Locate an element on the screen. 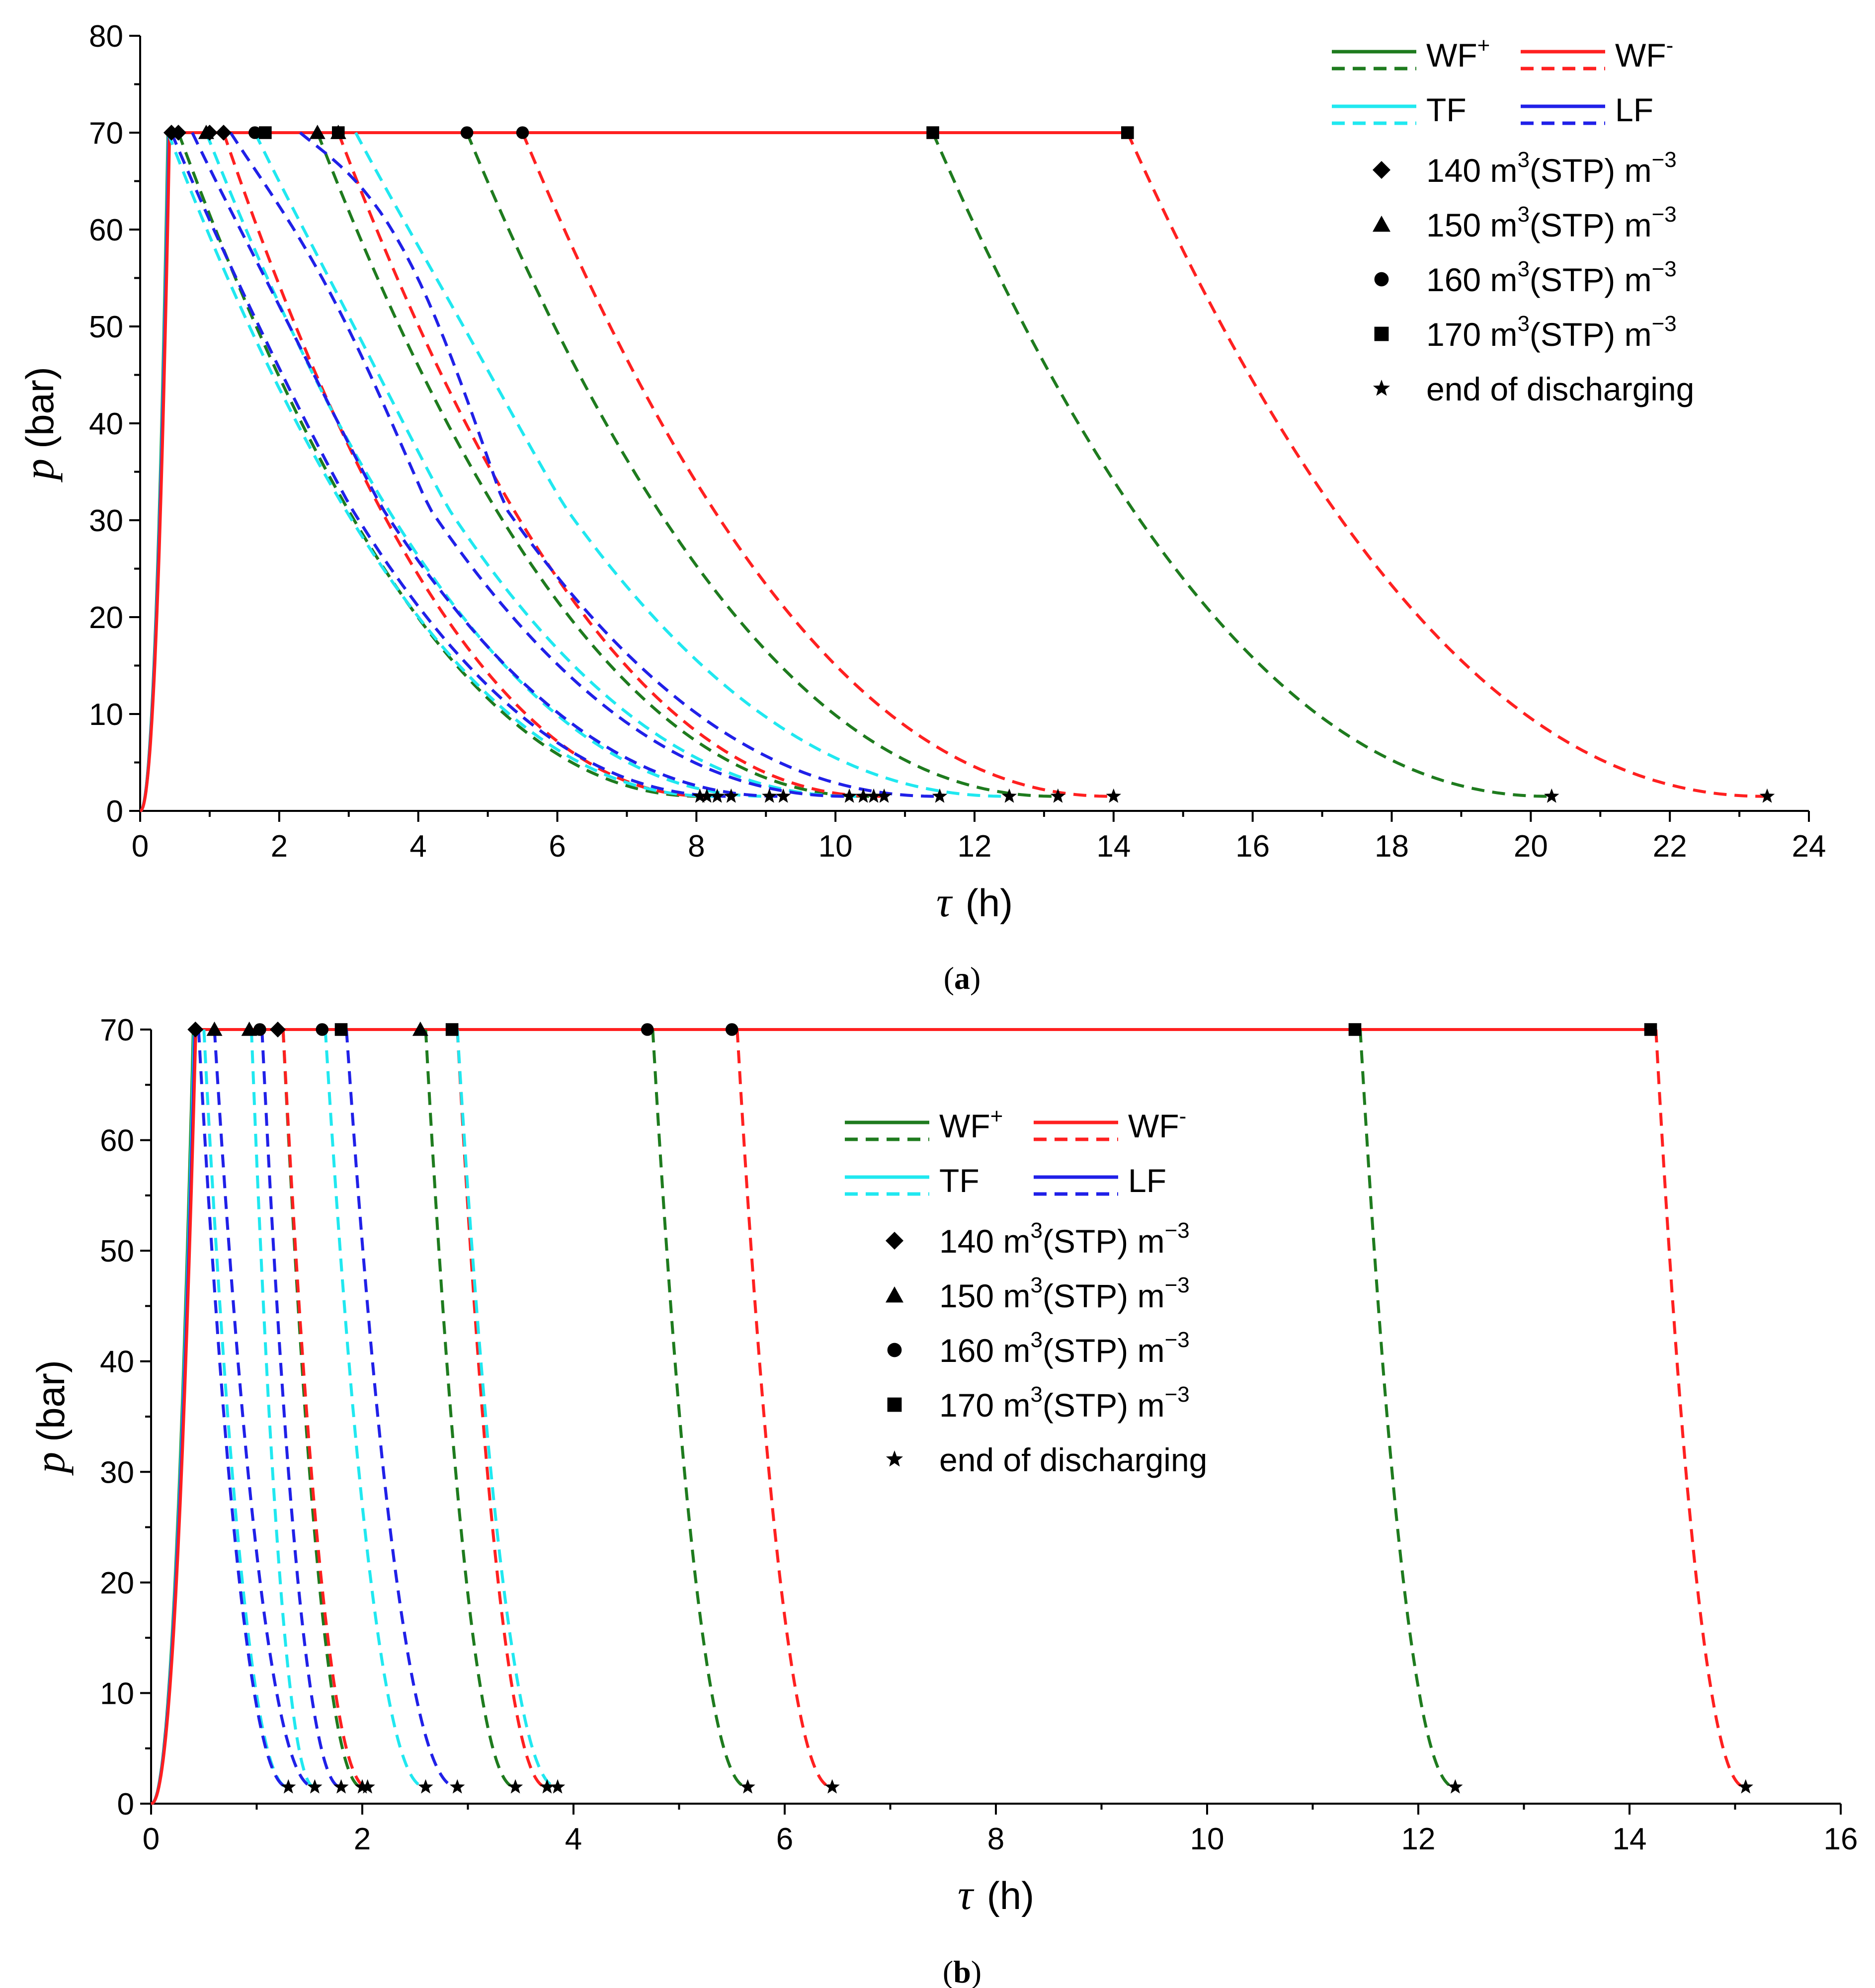  legend-marker-label: 160 m3(STP) m−3 is located at coordinates (1551, 277).